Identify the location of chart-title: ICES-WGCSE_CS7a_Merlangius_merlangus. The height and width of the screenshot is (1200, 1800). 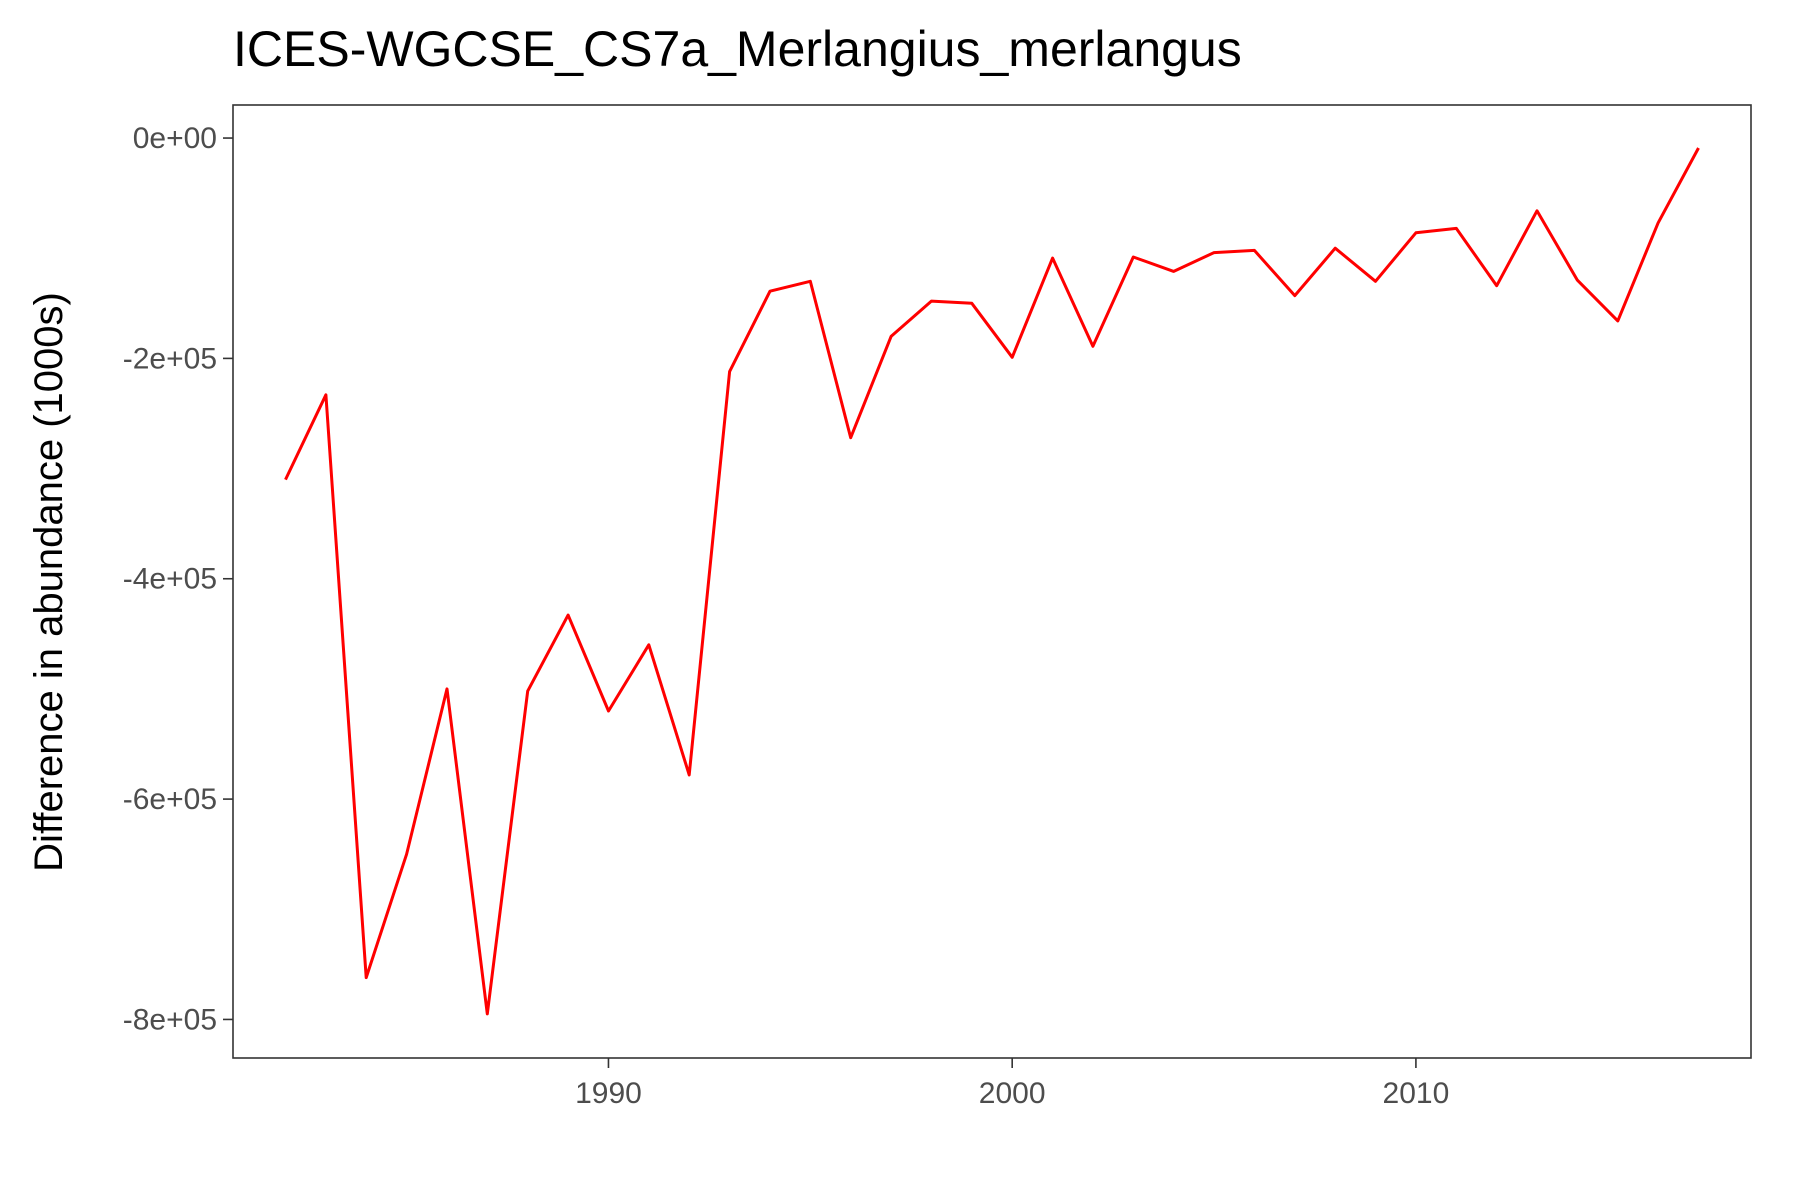
(737, 49).